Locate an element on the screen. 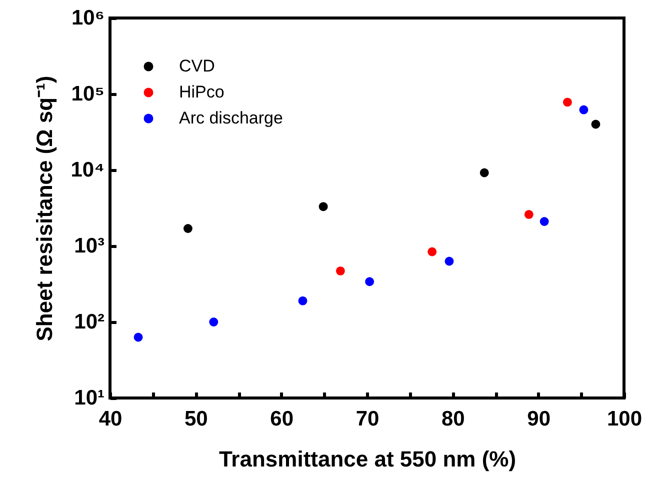 Image resolution: width=646 pixels, height=487 pixels. x-tick-label: 90 is located at coordinates (539, 419).